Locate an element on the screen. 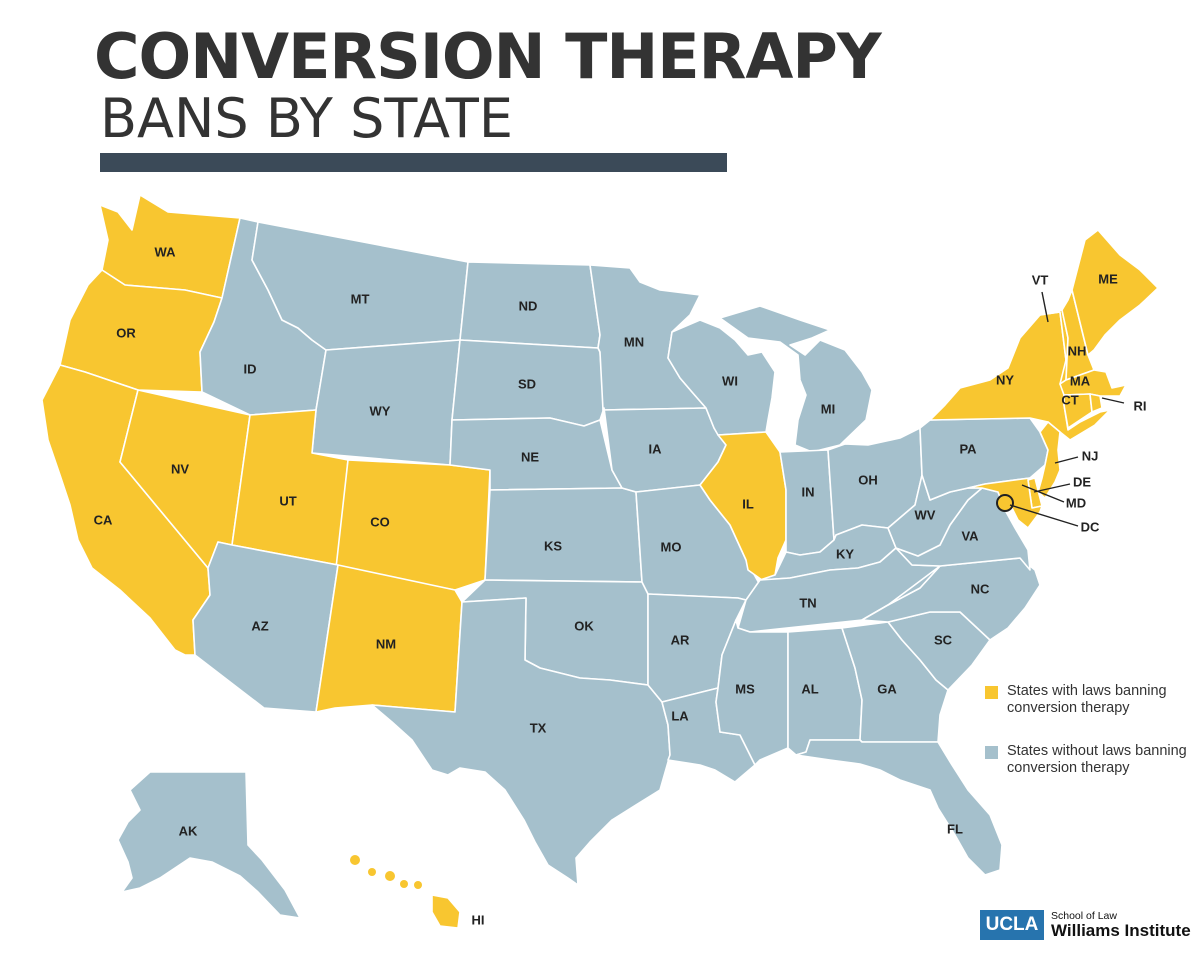  state-tx is located at coordinates (521, 741).